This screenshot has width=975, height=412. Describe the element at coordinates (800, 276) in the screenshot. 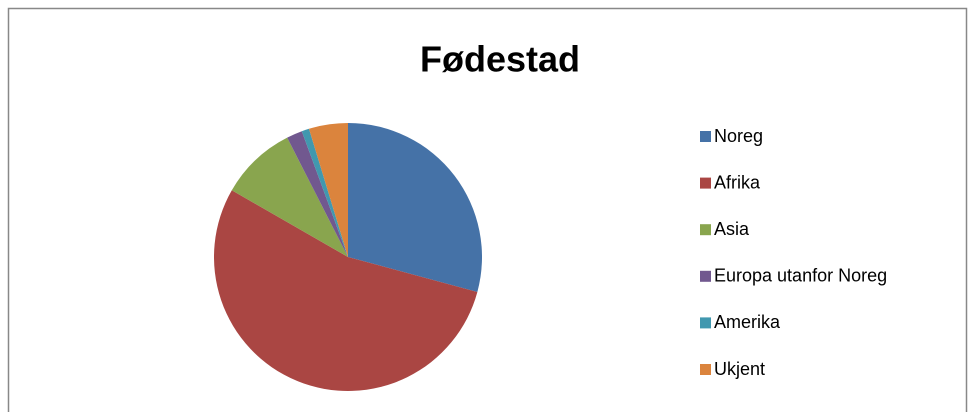

I see `legend-label: Europa utanfor Noreg` at that location.